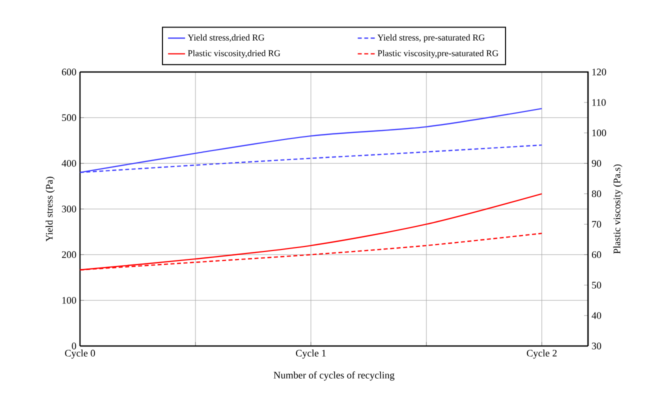 The width and height of the screenshot is (662, 410). Describe the element at coordinates (597, 285) in the screenshot. I see `y2-tick-label: 50` at that location.